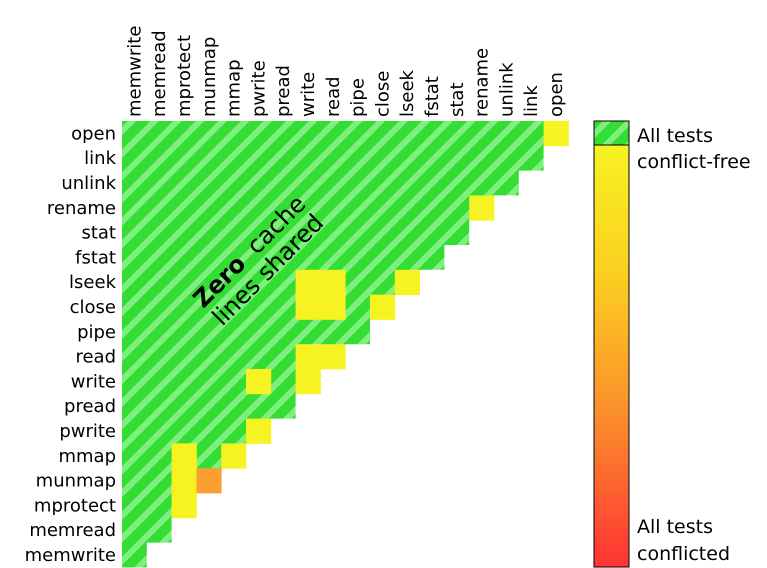 The height and width of the screenshot is (568, 767). Describe the element at coordinates (96, 332) in the screenshot. I see `row-label-pipe: pipe` at that location.